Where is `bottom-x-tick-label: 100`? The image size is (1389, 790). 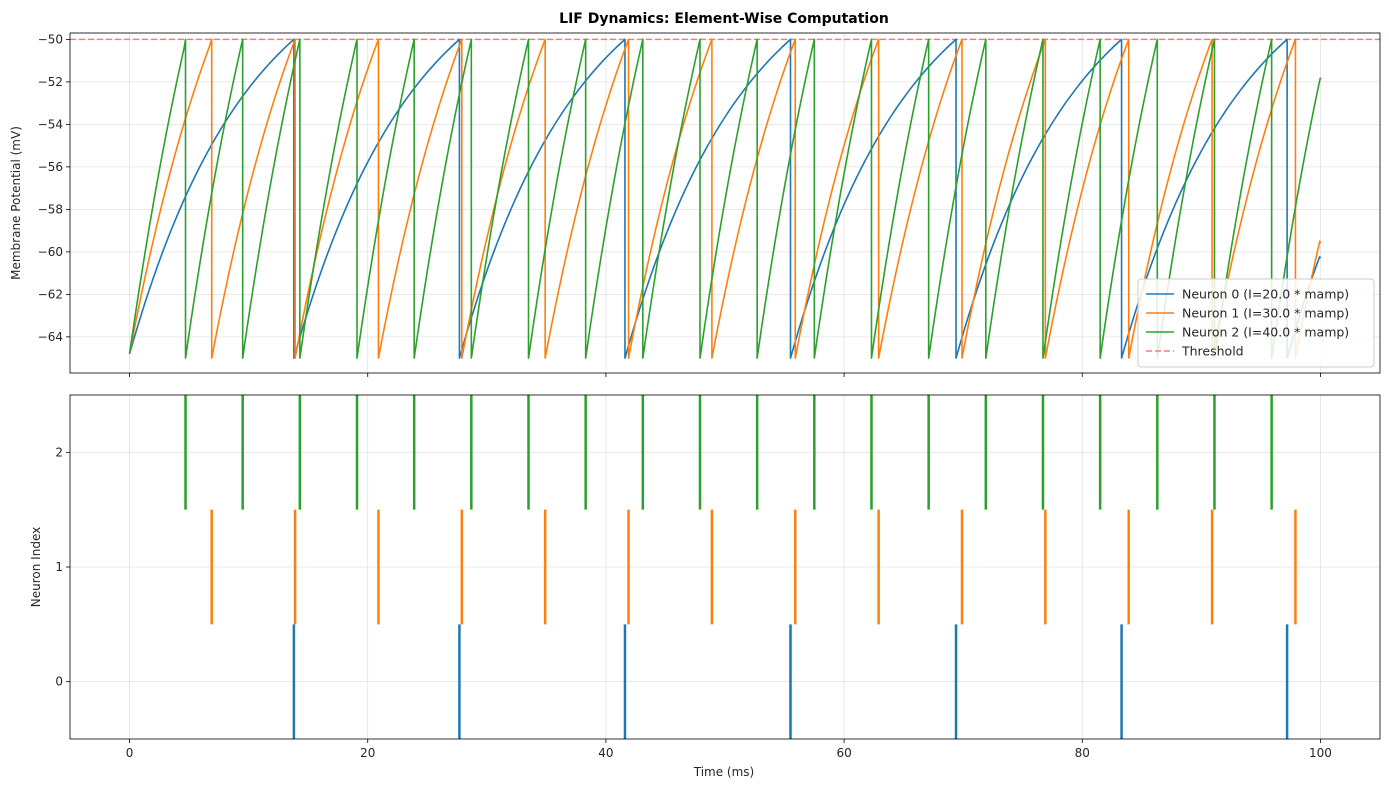
bottom-x-tick-label: 100 is located at coordinates (1320, 753).